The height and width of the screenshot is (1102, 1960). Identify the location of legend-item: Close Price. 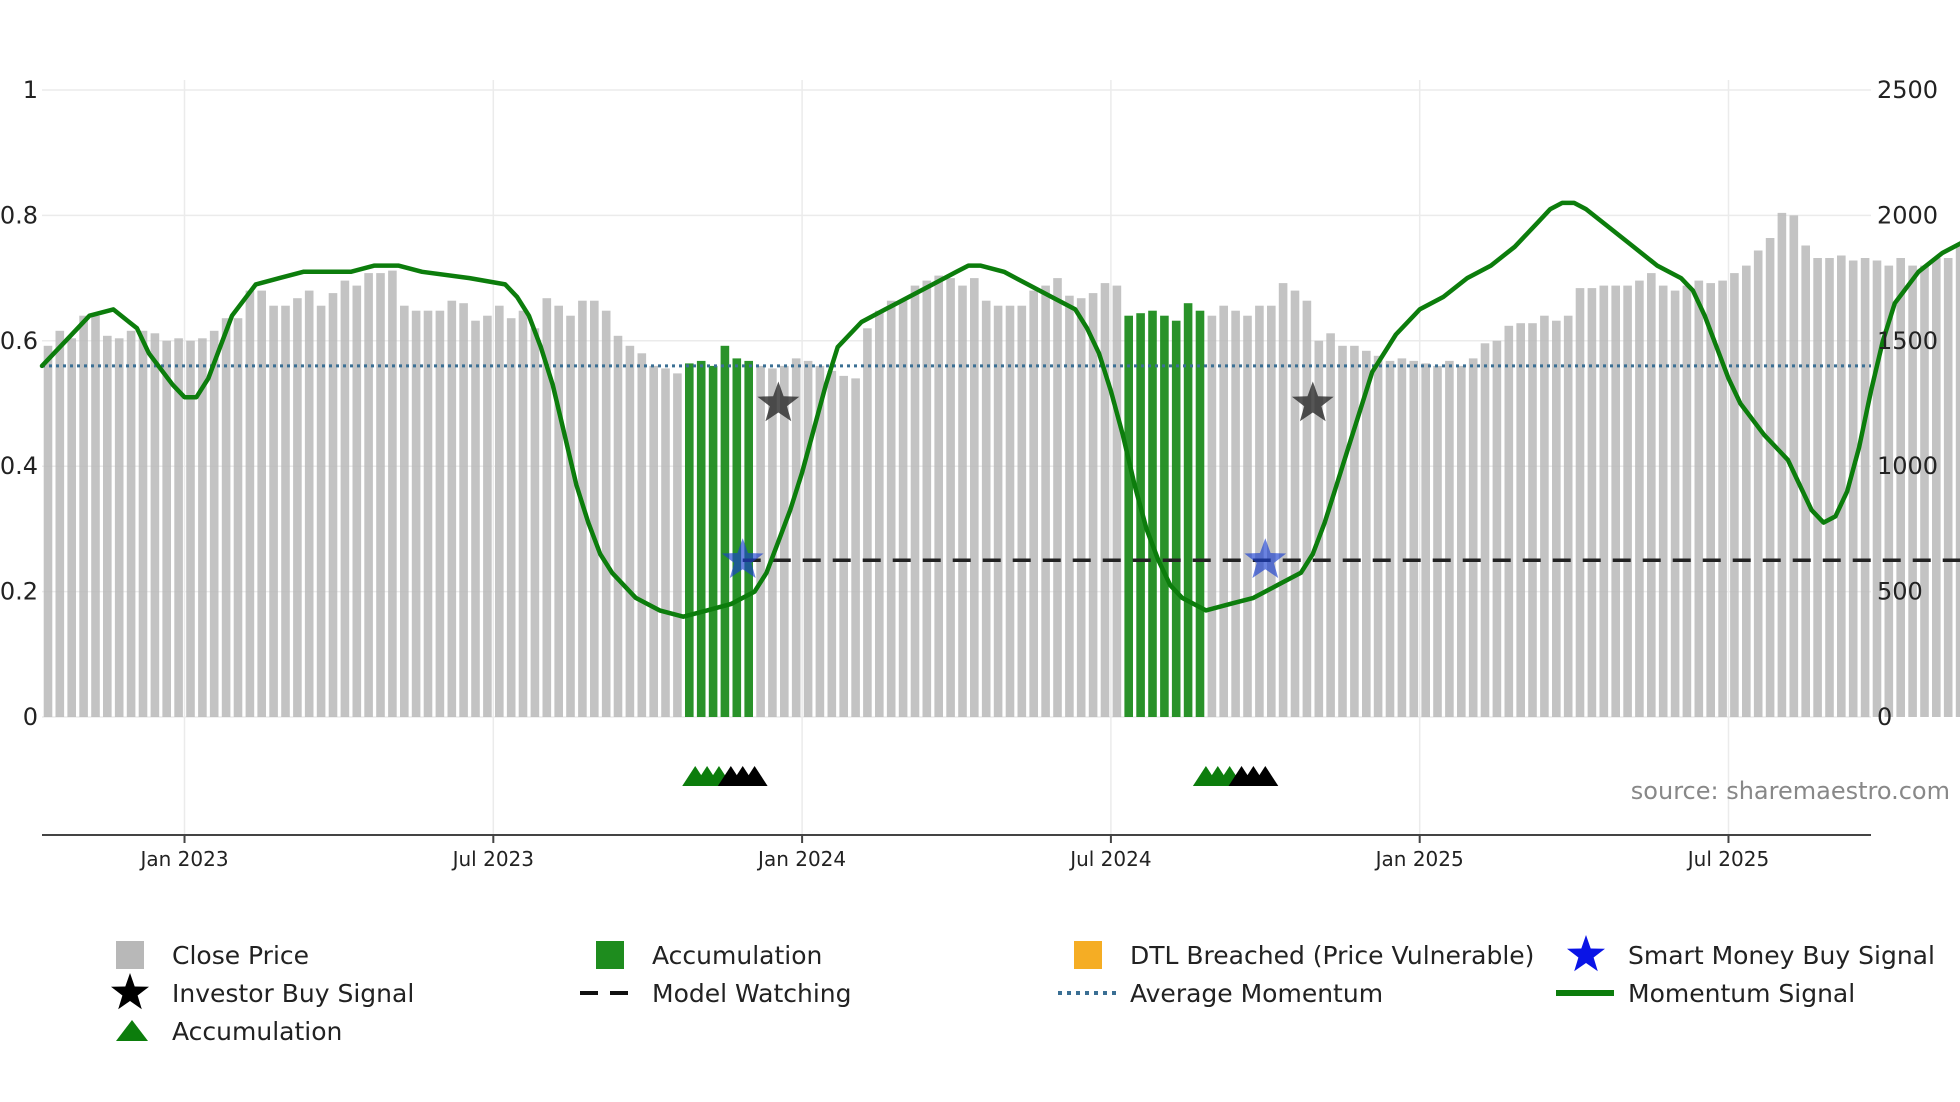
(212, 955).